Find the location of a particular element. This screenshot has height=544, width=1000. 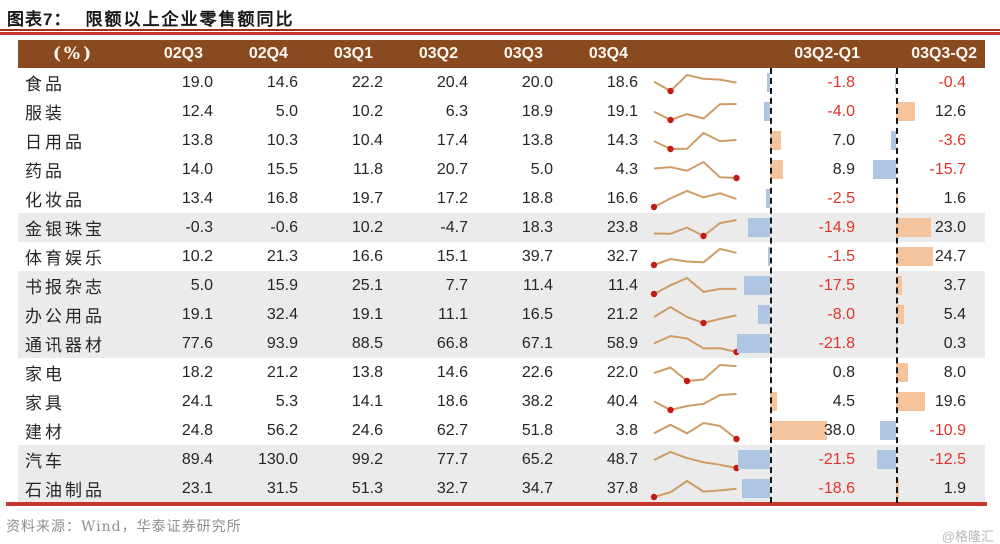

diff-cell: 8.9 is located at coordinates (833, 169).